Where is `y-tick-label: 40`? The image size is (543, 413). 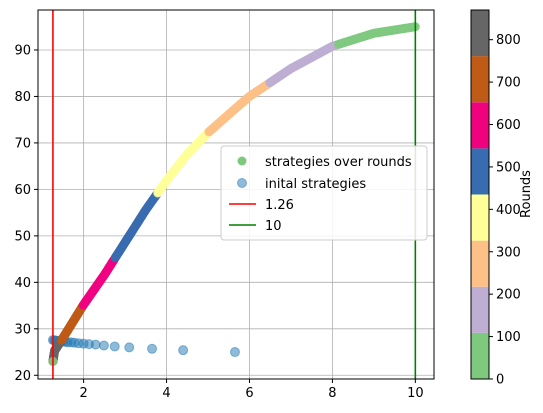
y-tick-label: 40 is located at coordinates (22, 283).